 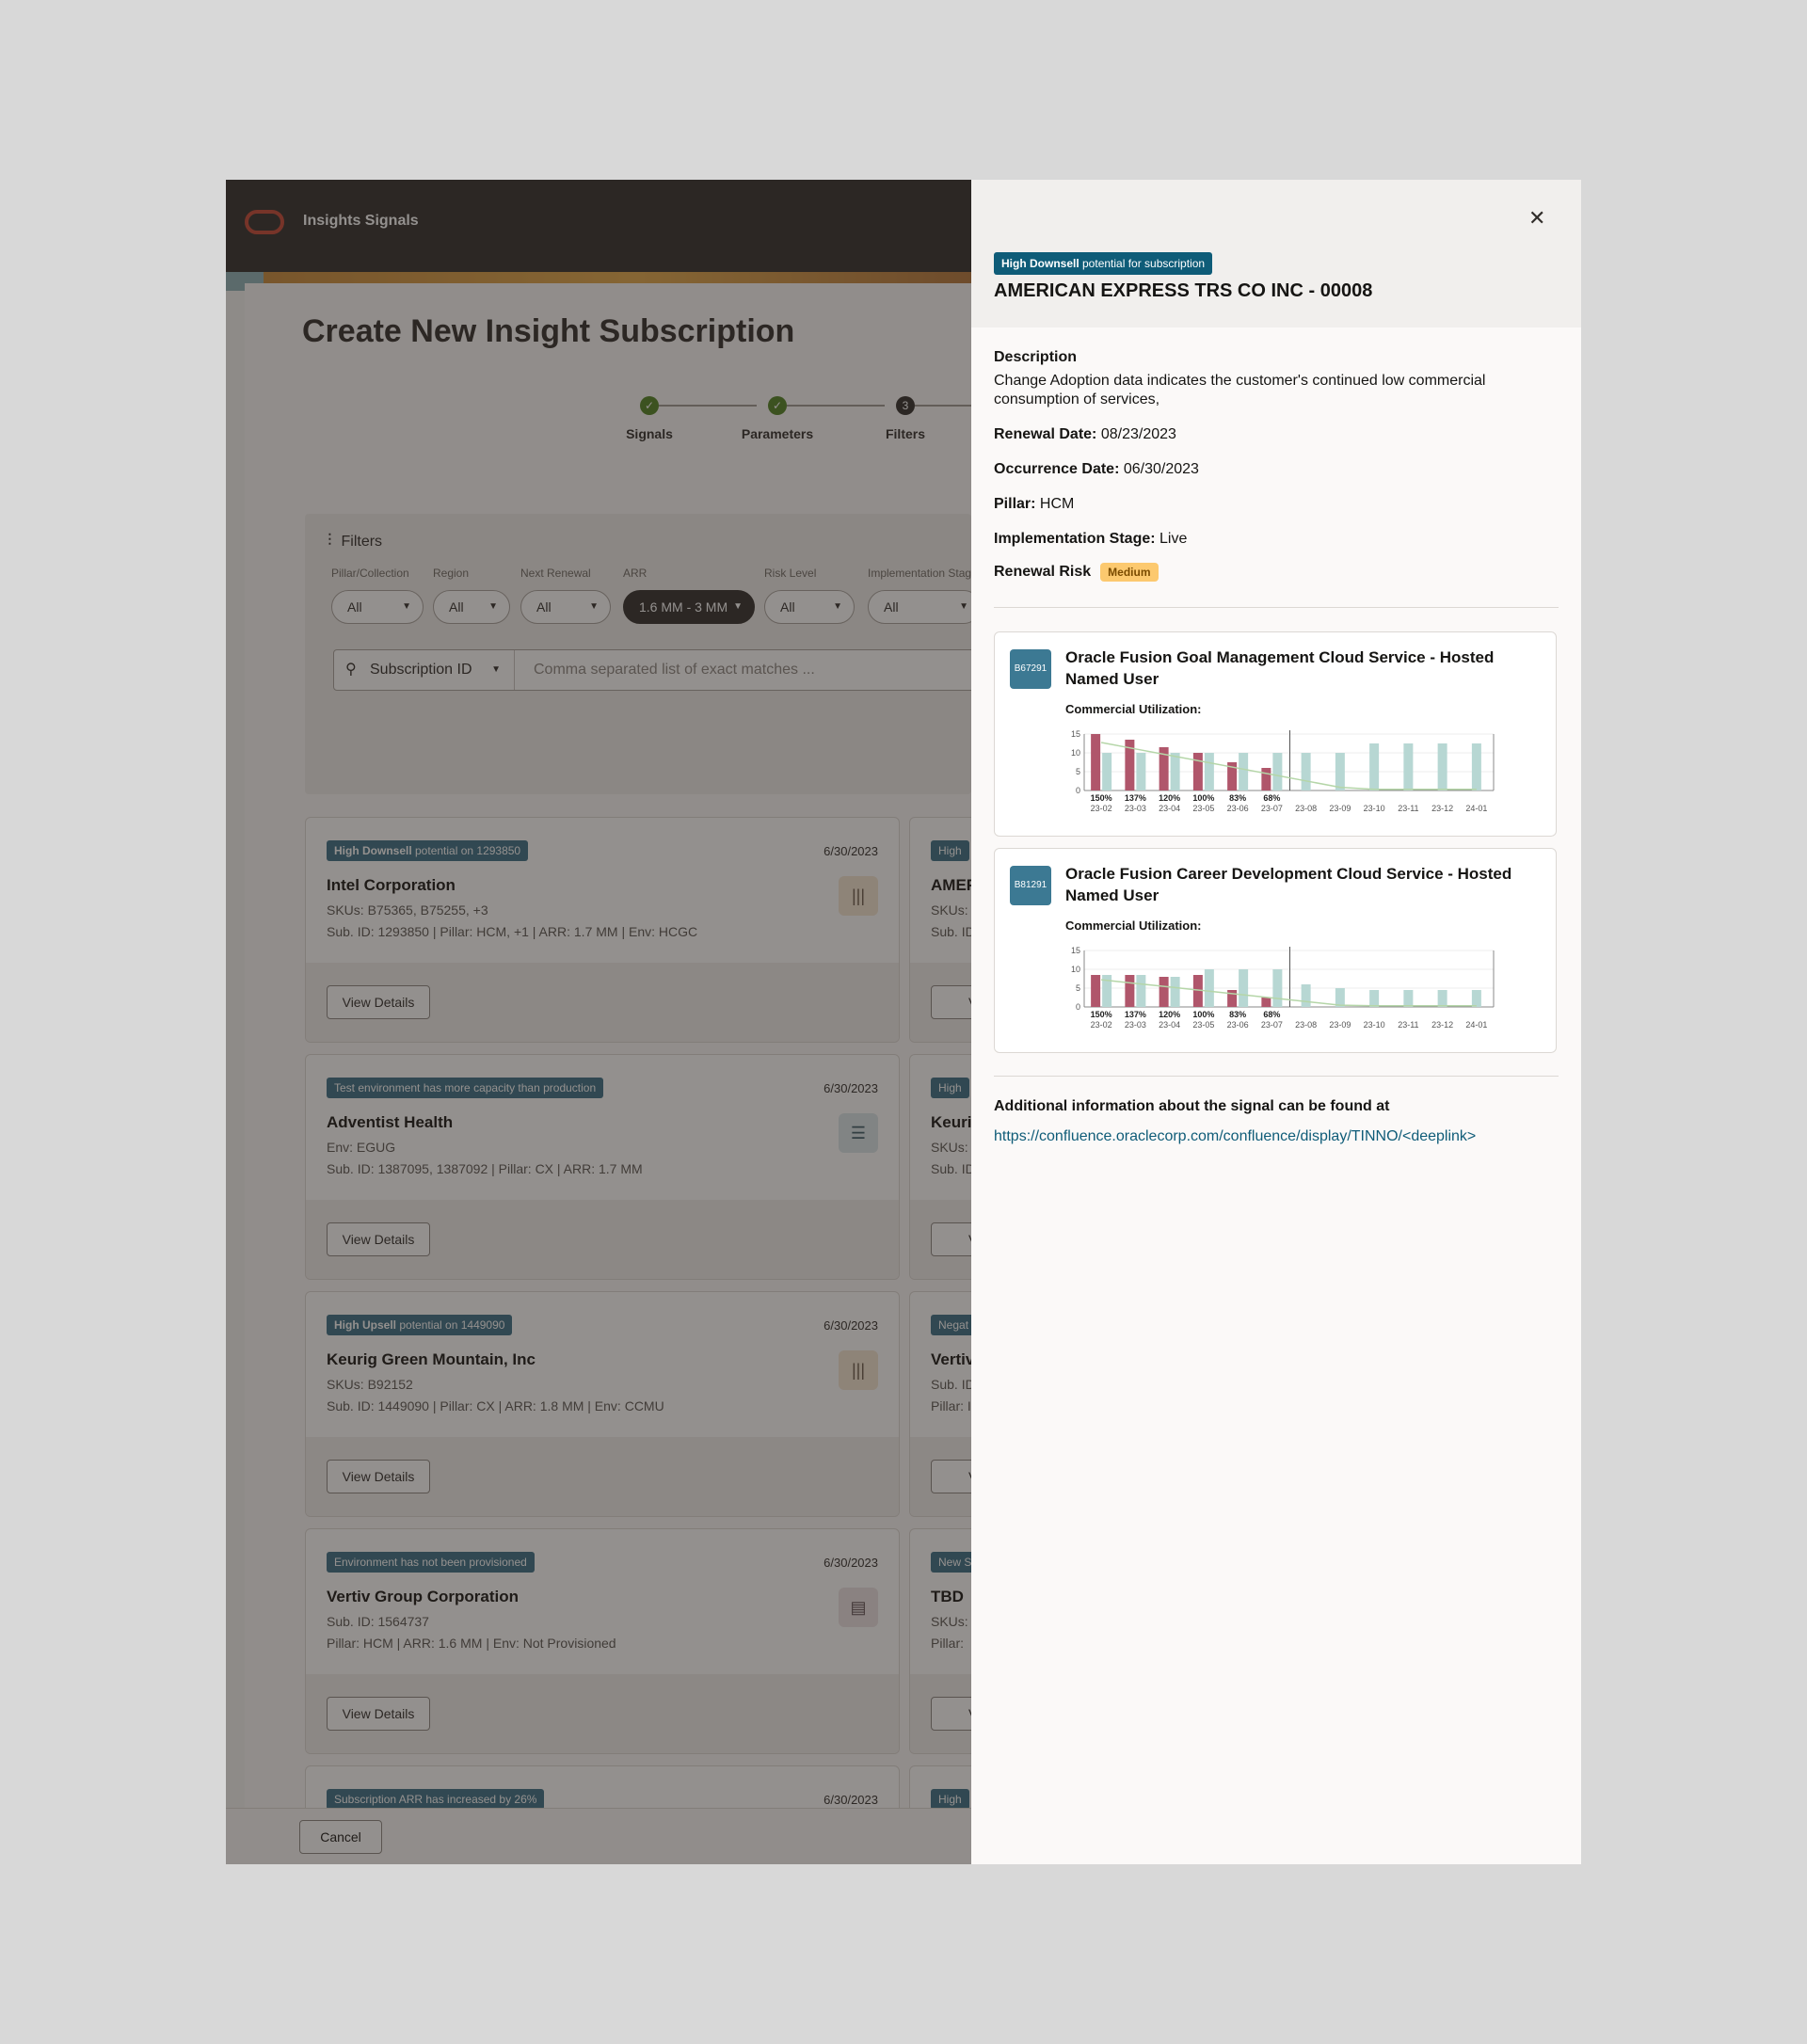 I want to click on close-icon: ✕, so click(x=1537, y=218).